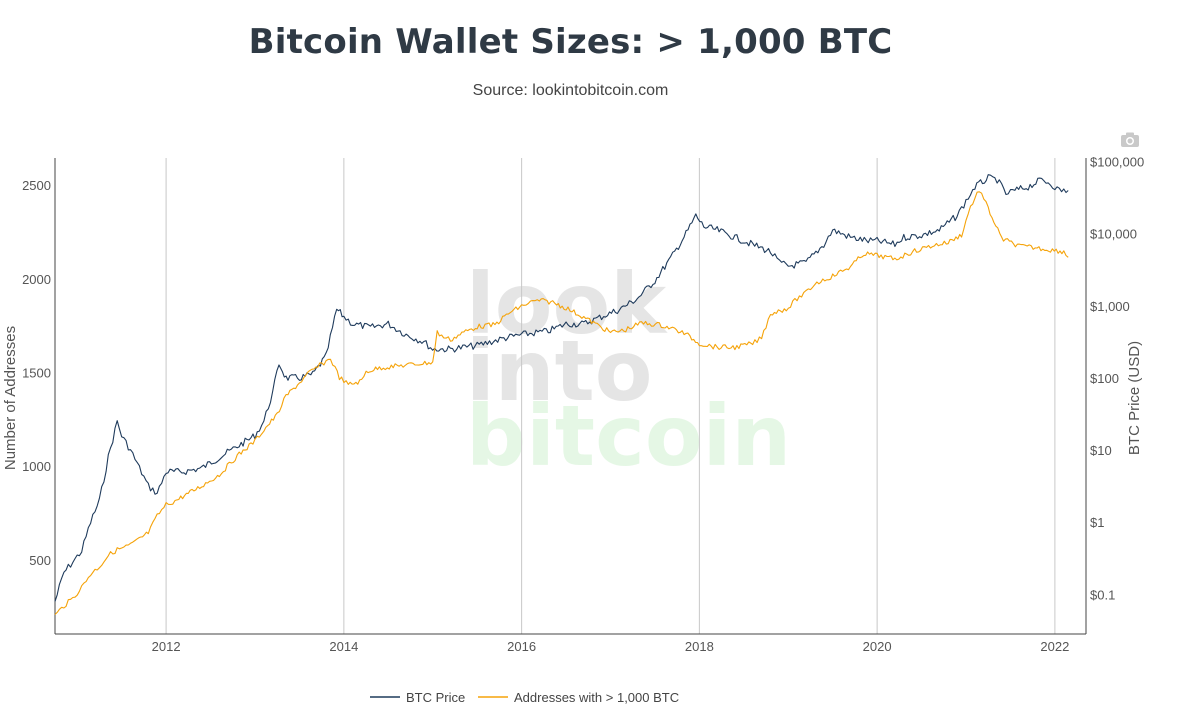 The image size is (1191, 712). What do you see at coordinates (1104, 378) in the screenshot?
I see `y2-tick-label: $100` at bounding box center [1104, 378].